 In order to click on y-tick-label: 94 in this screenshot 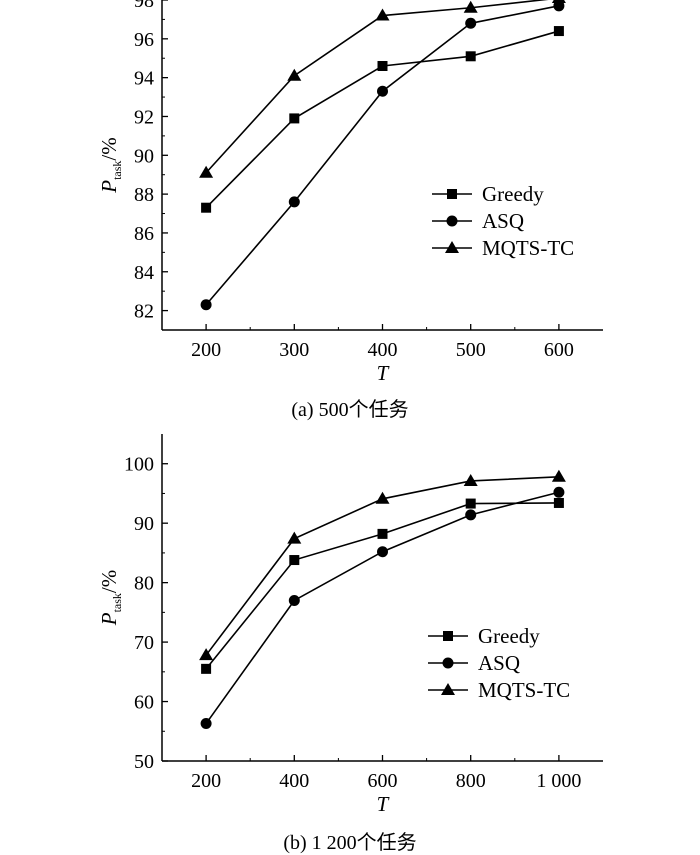, I will do `click(144, 79)`.